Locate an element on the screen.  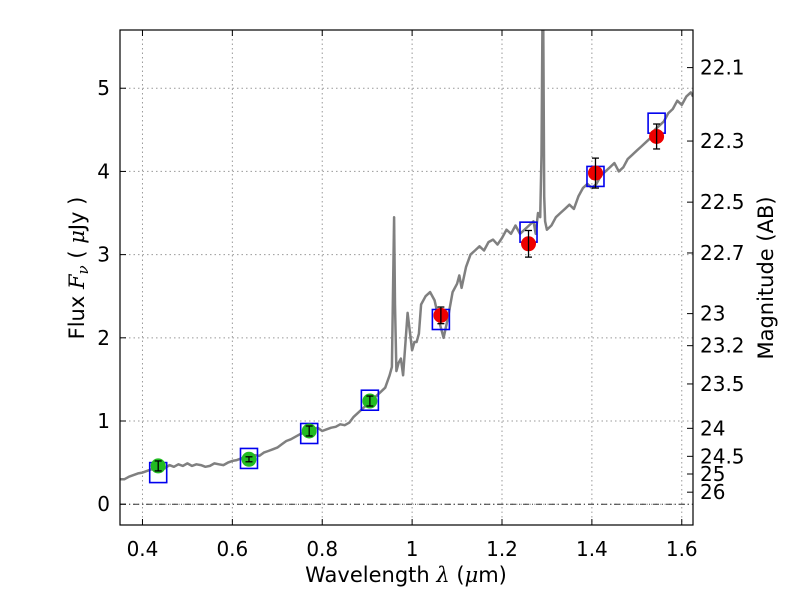
mag-tick-label: 23 is located at coordinates (712, 314).